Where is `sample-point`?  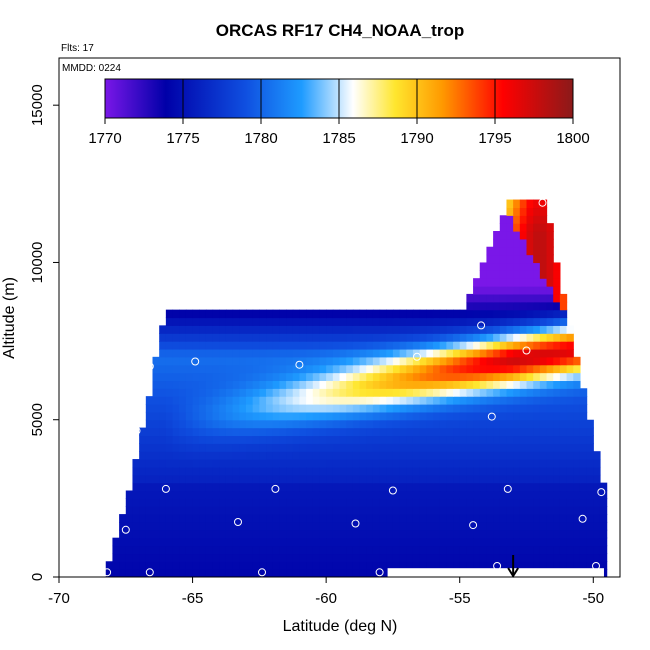
sample-point is located at coordinates (262, 572).